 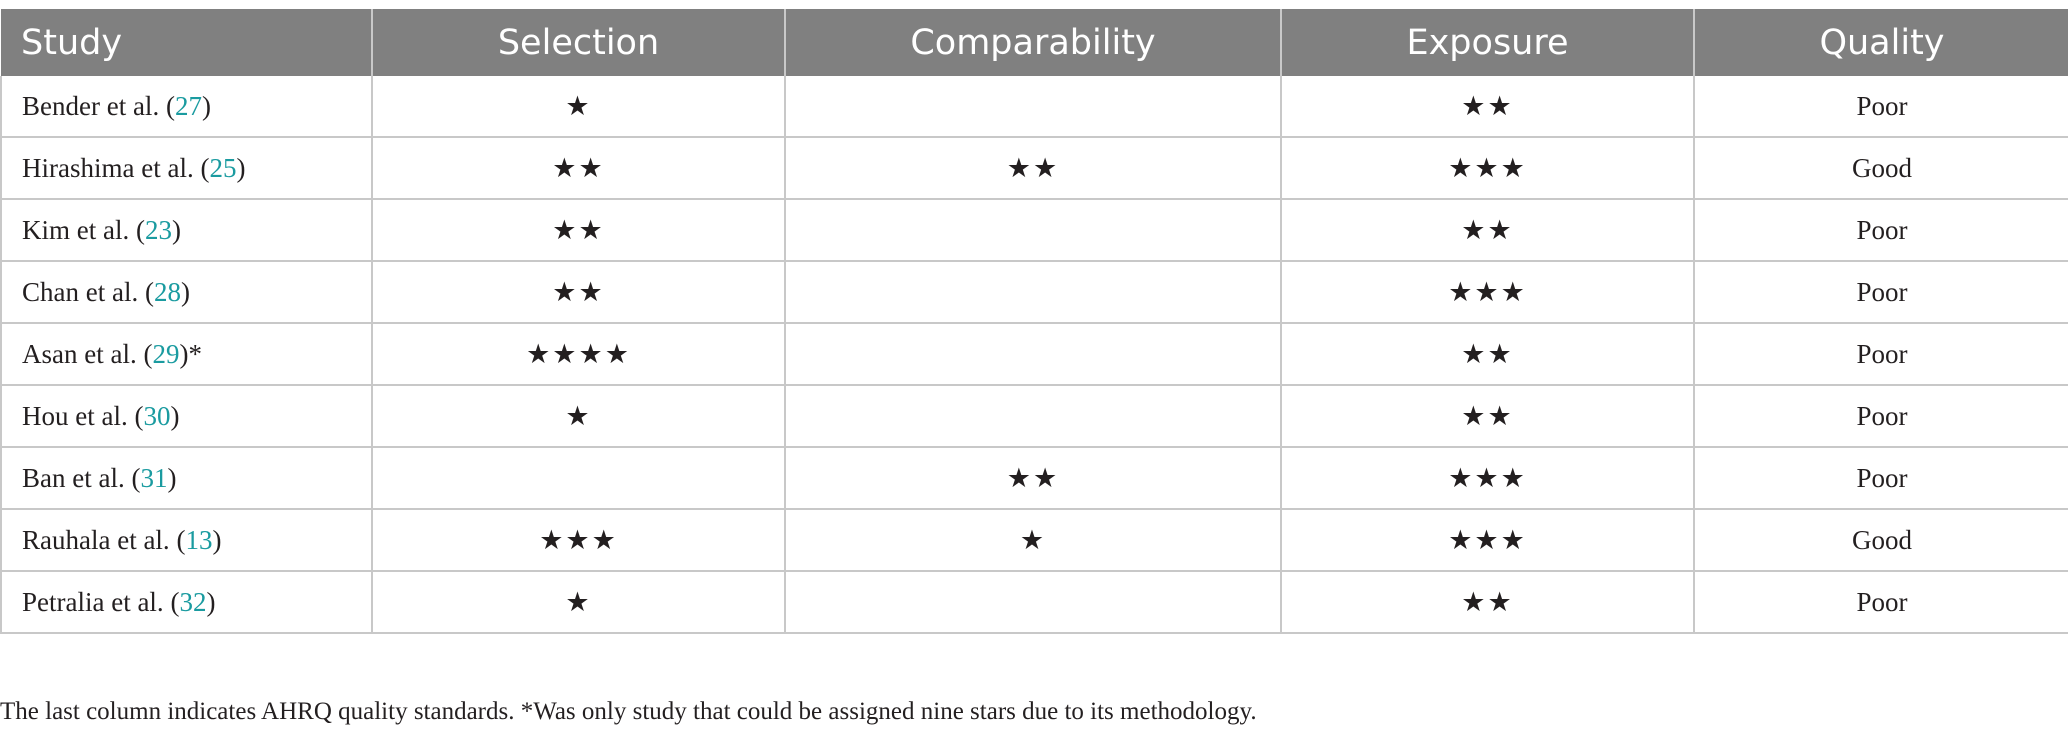 What do you see at coordinates (186, 416) in the screenshot?
I see `study-cell: Hou et al. (30)` at bounding box center [186, 416].